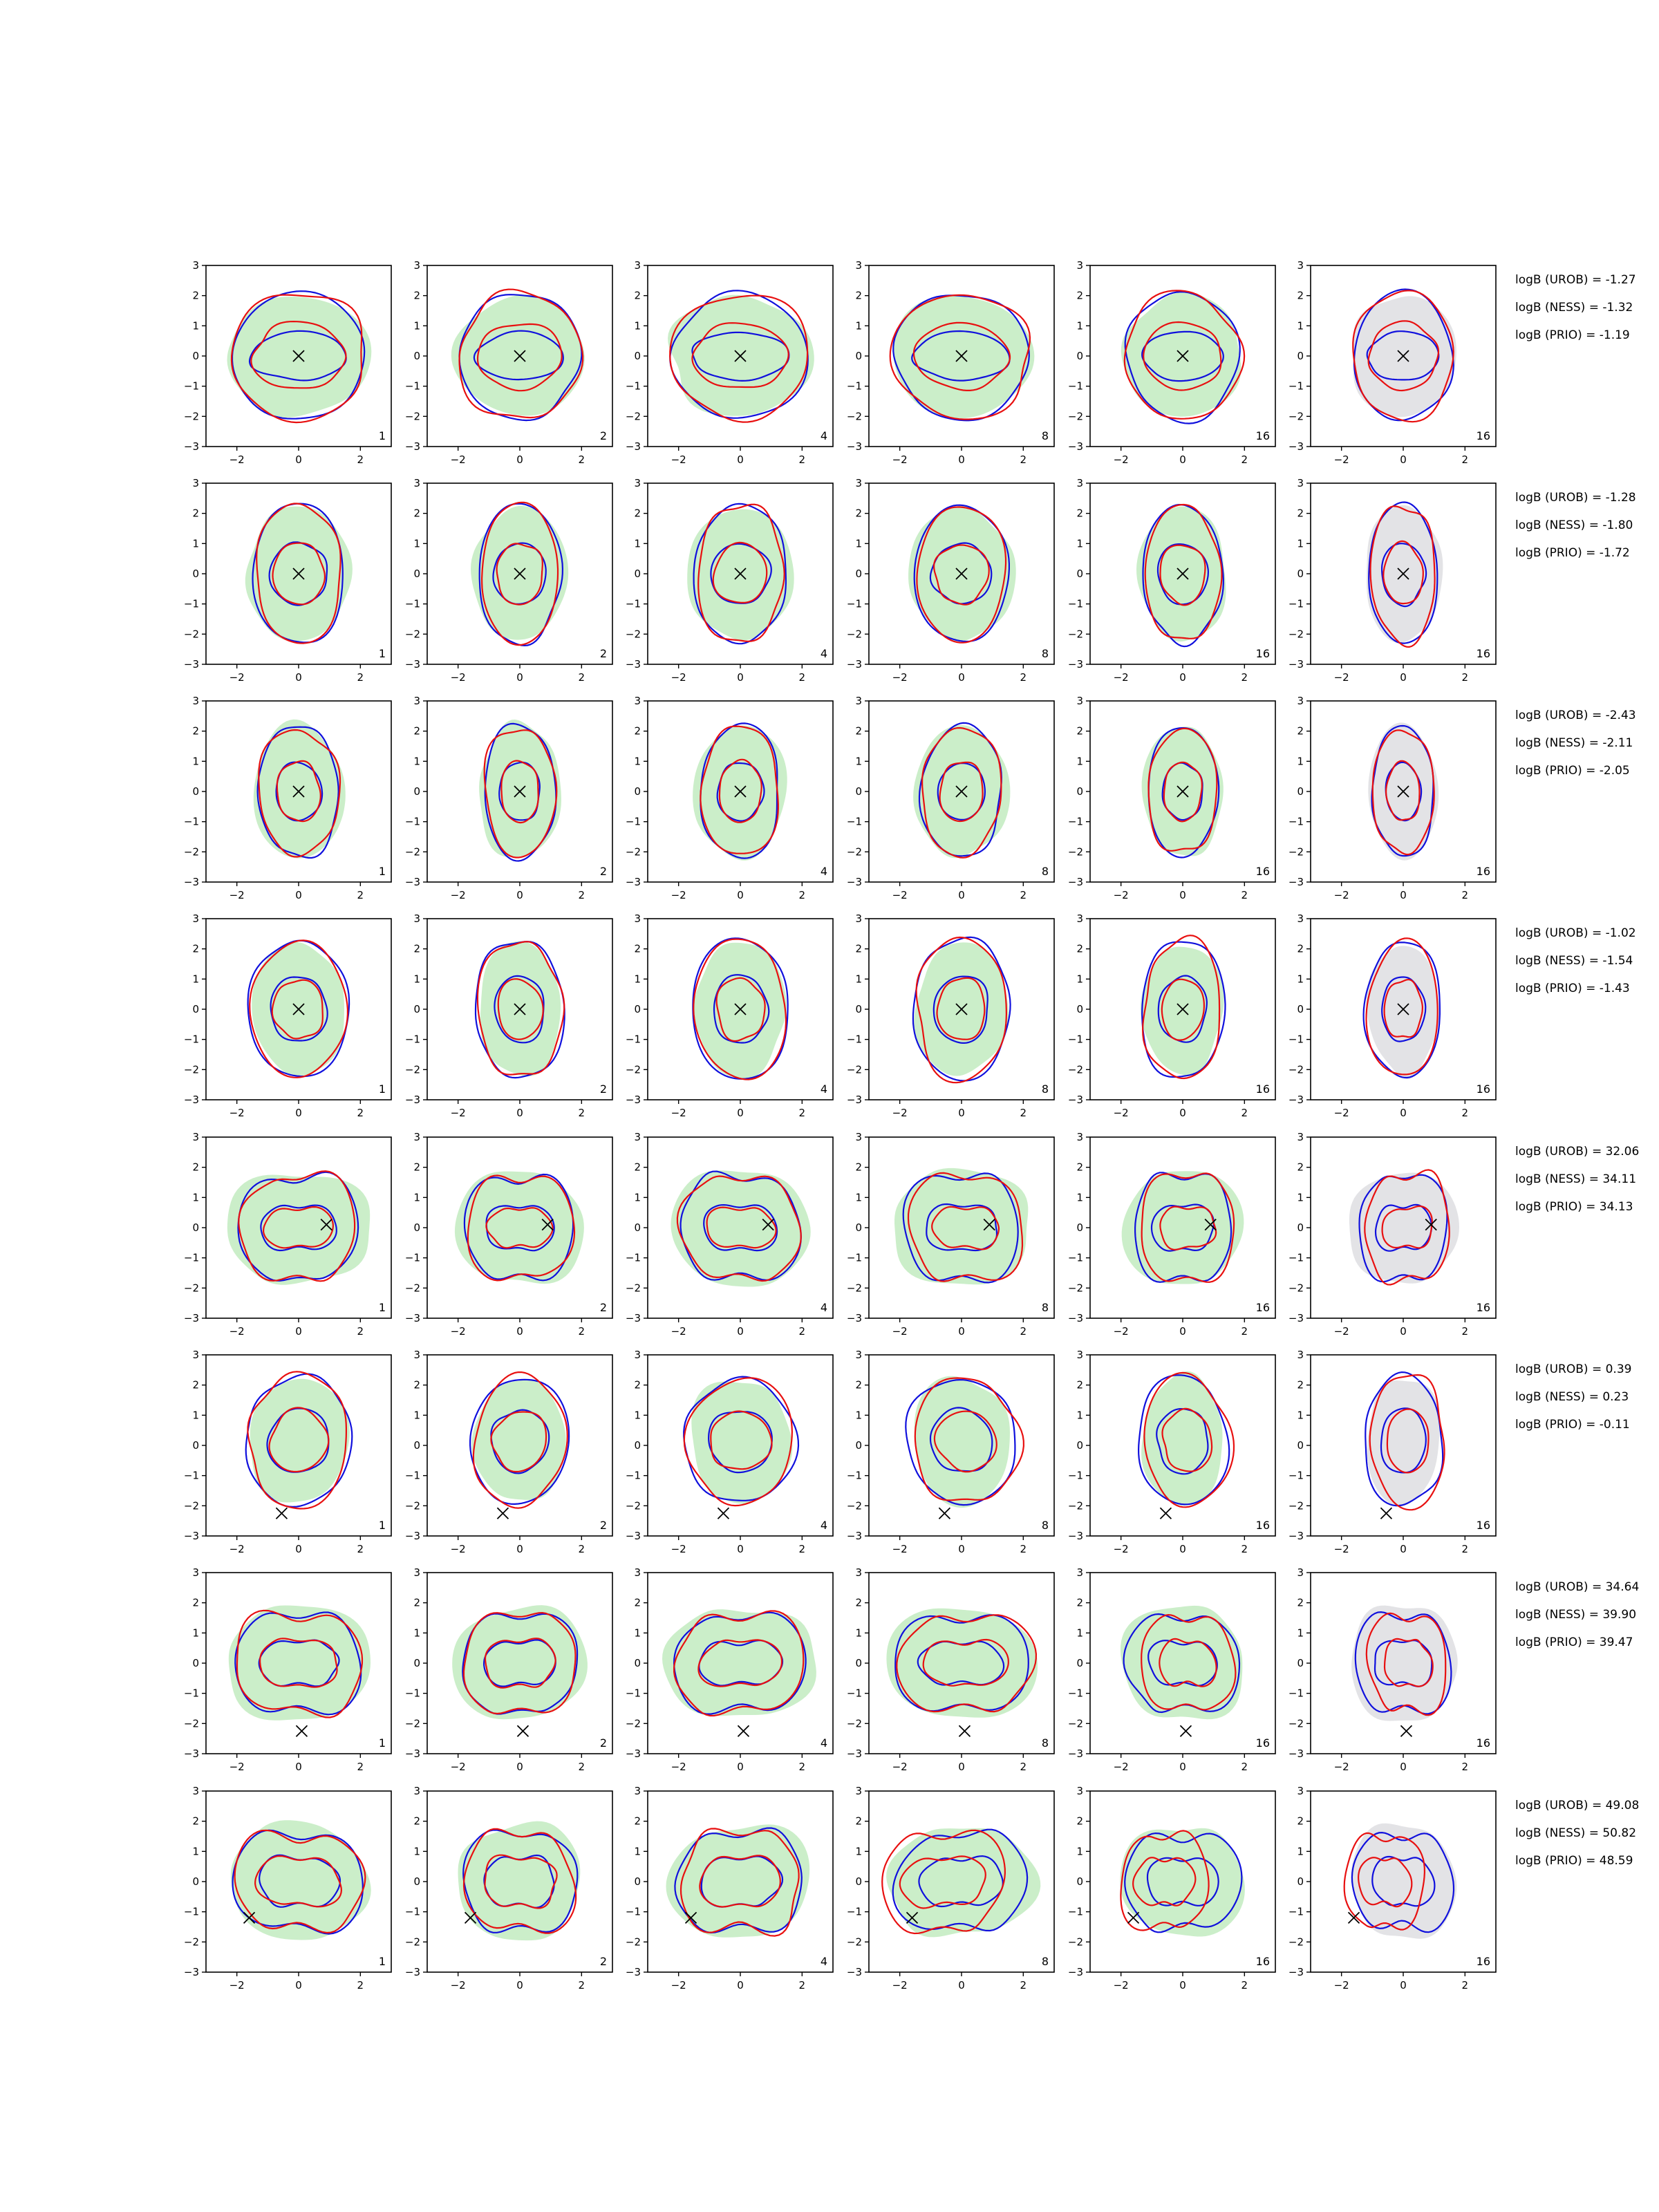  What do you see at coordinates (730, 798) in the screenshot?
I see `panel-r3-c3: −3 −2 −1 0 1 2 3 −2 0 2 4` at bounding box center [730, 798].